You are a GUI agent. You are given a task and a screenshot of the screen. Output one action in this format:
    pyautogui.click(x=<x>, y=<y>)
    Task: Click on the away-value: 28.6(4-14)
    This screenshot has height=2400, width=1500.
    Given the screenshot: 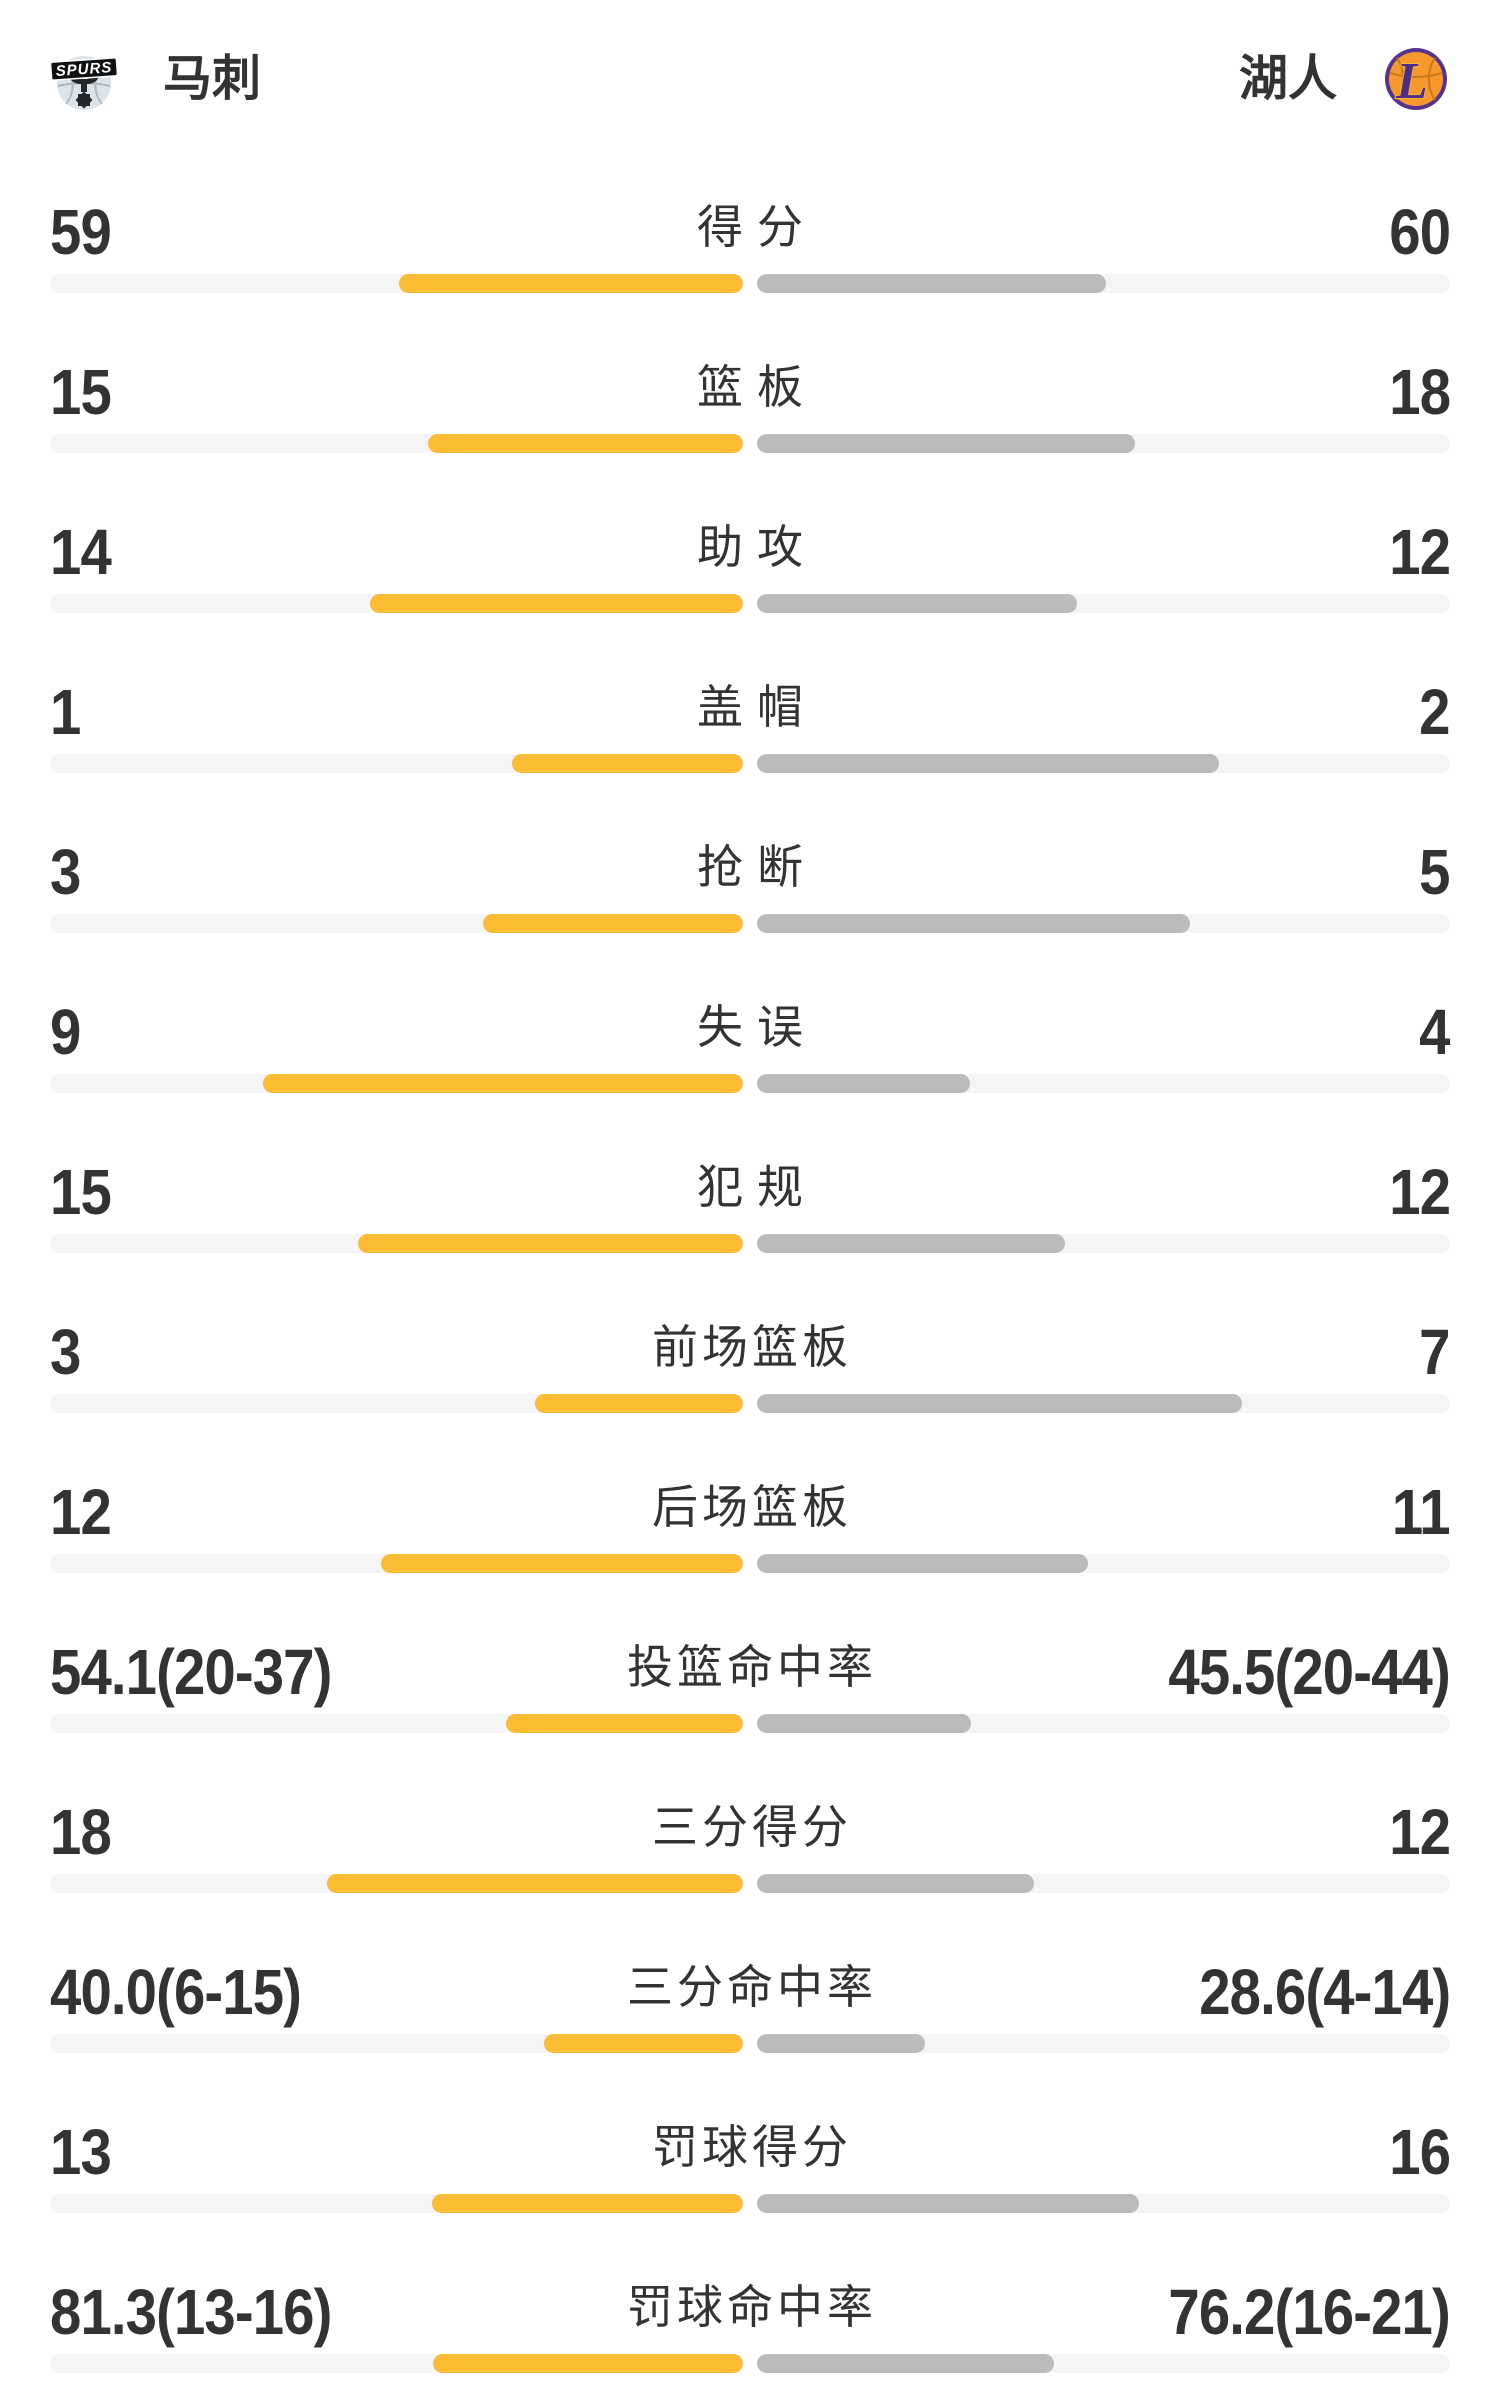 What is the action you would take?
    pyautogui.click(x=1324, y=1992)
    